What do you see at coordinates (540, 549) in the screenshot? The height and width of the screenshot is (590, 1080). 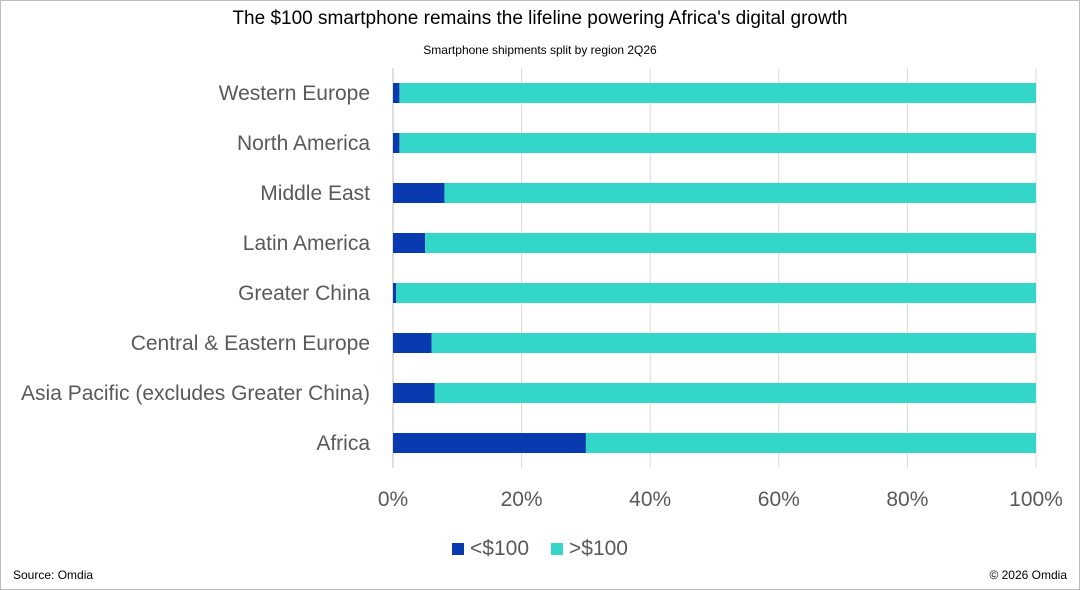 I see `legend: <$100 >$100` at bounding box center [540, 549].